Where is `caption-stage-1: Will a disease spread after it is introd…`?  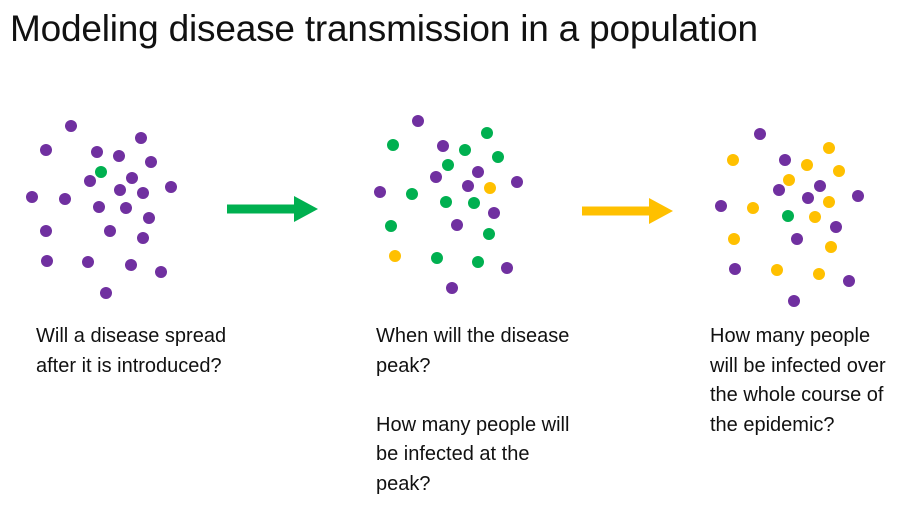 caption-stage-1: Will a disease spread after it is introd… is located at coordinates (138, 351).